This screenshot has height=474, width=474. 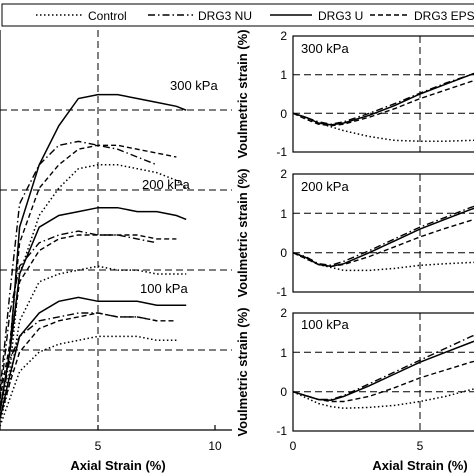 I want to click on left-100-kpa-control-line, so click(x=88, y=381).